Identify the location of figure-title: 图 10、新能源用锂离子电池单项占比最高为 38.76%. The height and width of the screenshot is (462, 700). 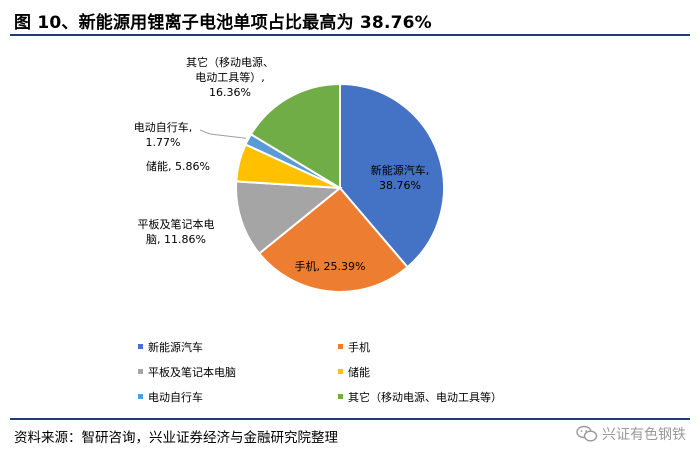
(223, 23).